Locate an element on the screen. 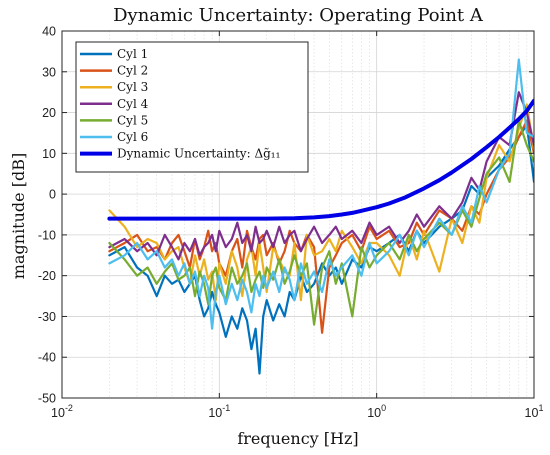 The image size is (550, 455). y-tick-label: 10 is located at coordinates (49, 154).